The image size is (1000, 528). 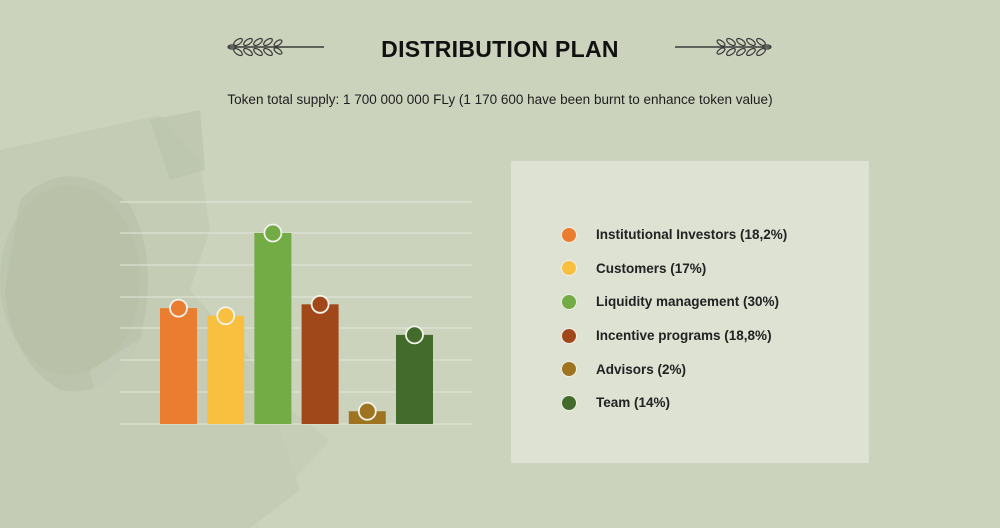 What do you see at coordinates (674, 403) in the screenshot?
I see `legend-item: Team (14%)` at bounding box center [674, 403].